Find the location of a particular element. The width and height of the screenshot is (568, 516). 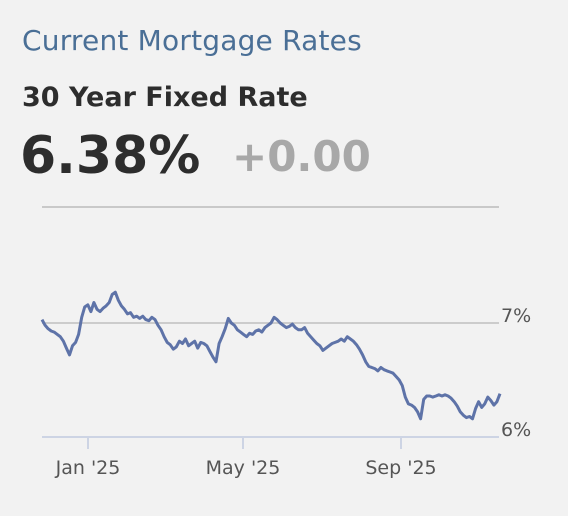

y-tick-label-6: 6% is located at coordinates (516, 430).